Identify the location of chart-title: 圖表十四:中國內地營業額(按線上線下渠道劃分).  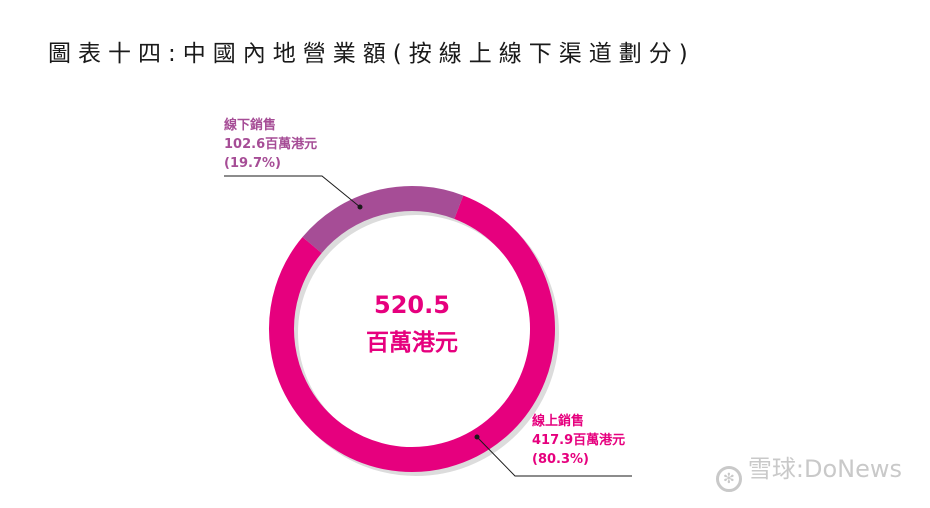
(371, 54).